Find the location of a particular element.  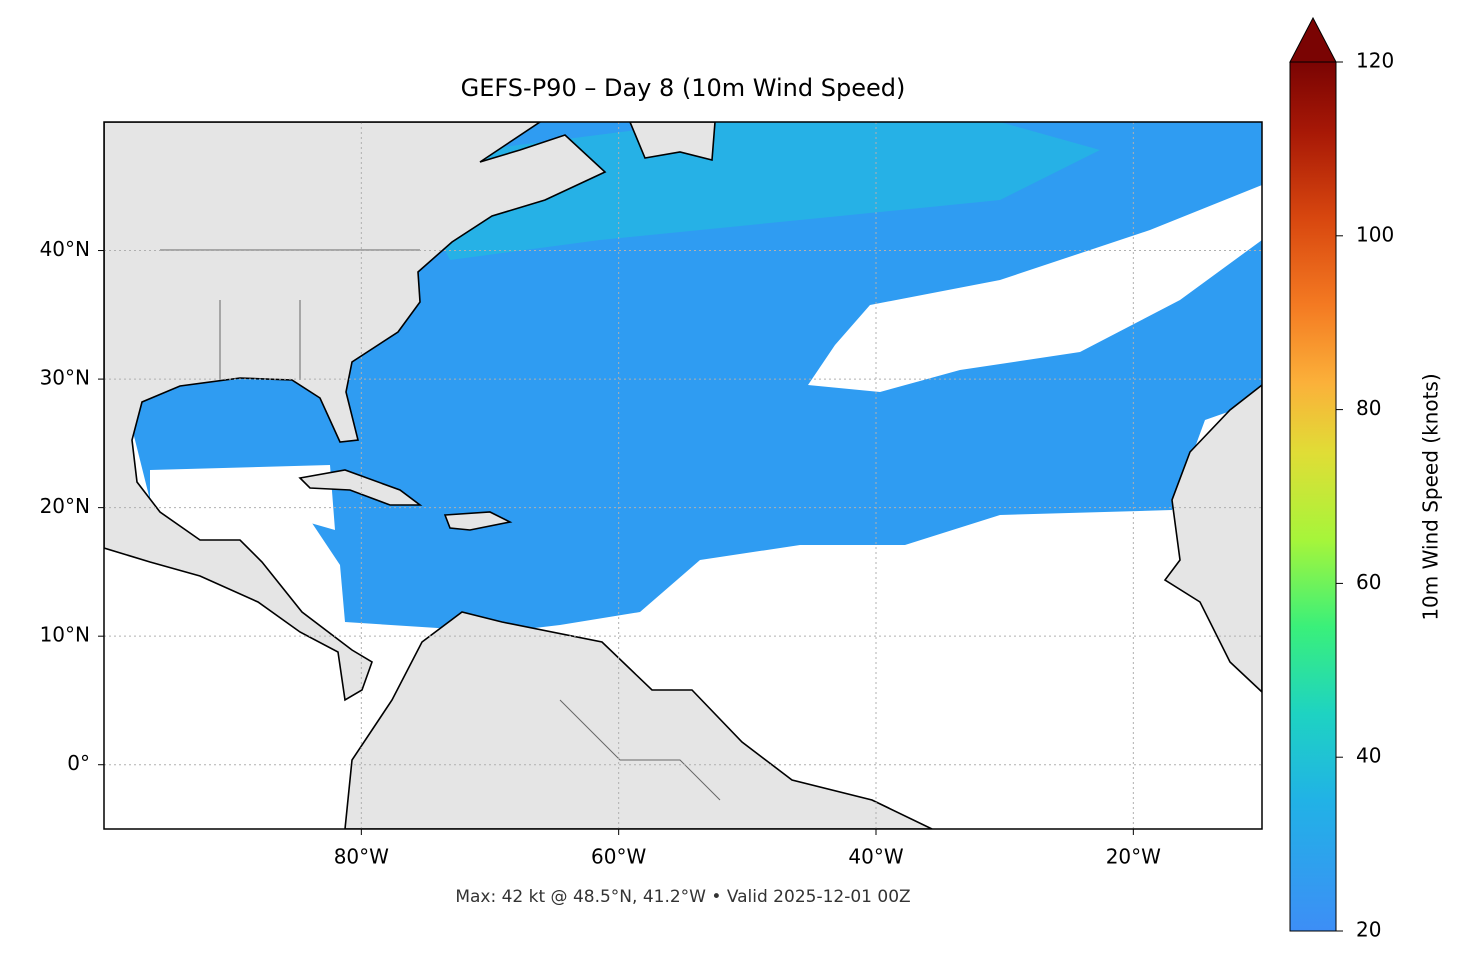

colorbar-tick-label: 120 is located at coordinates (1375, 61).